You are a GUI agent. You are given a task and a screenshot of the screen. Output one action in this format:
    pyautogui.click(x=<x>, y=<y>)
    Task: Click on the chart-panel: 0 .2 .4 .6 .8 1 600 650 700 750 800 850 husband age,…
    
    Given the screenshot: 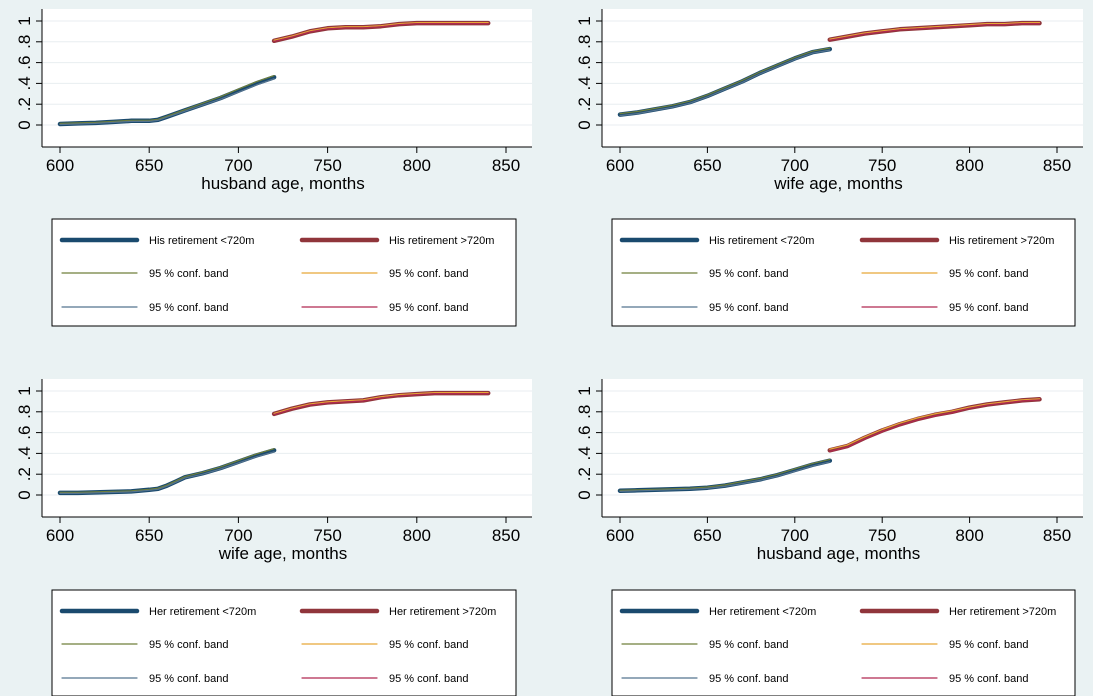 What is the action you would take?
    pyautogui.click(x=829, y=471)
    